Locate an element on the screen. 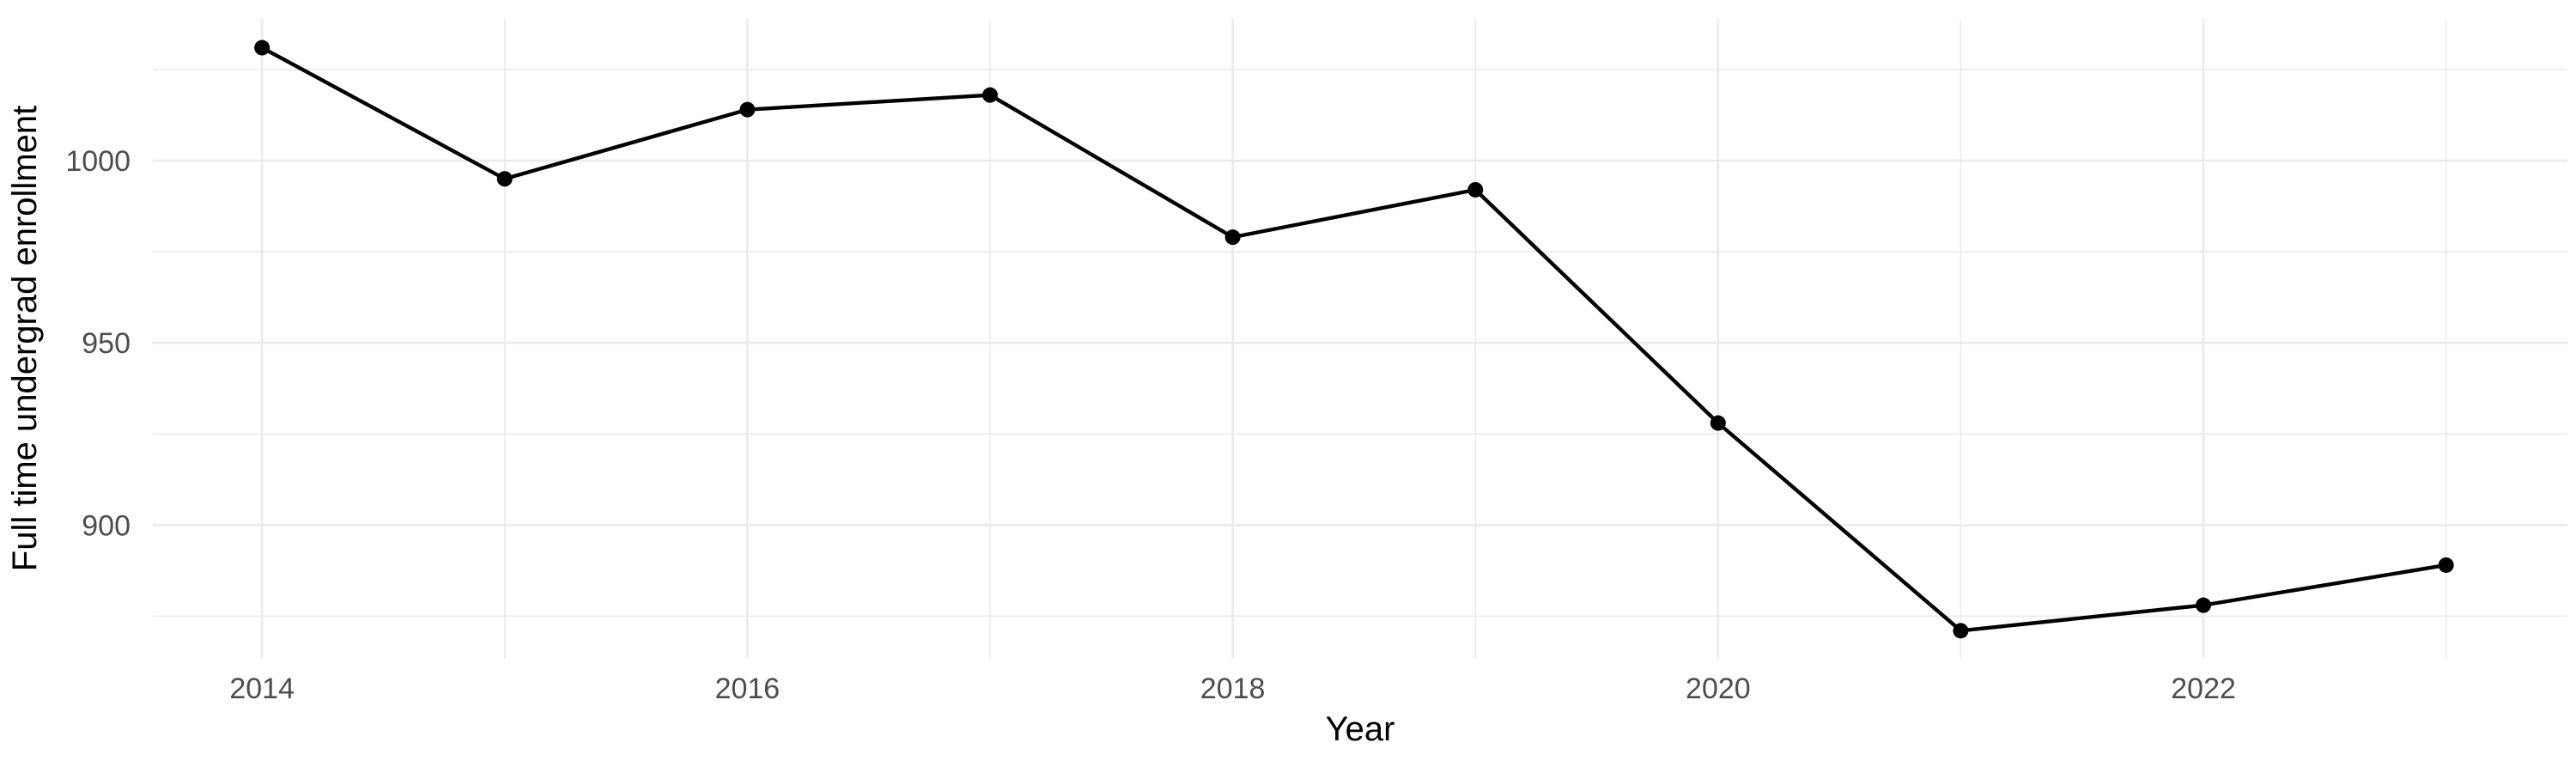 The image size is (2576, 773). y-tick-label: 1000 is located at coordinates (98, 161).